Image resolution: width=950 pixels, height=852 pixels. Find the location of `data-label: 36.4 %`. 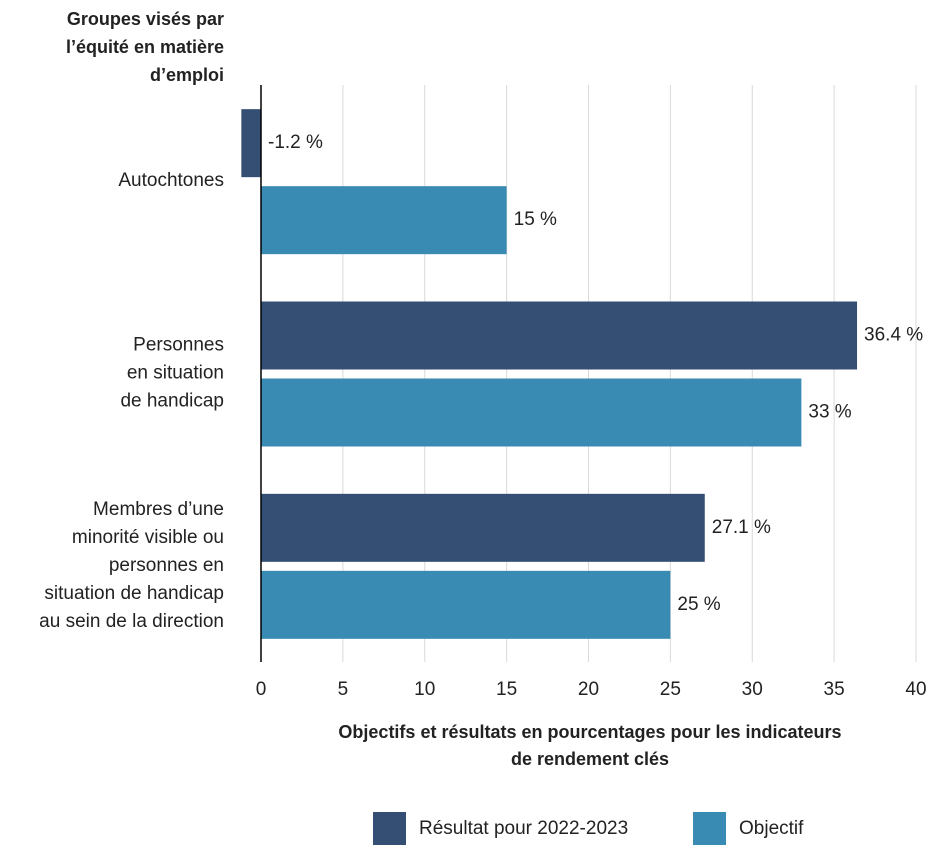

data-label: 36.4 % is located at coordinates (893, 335).